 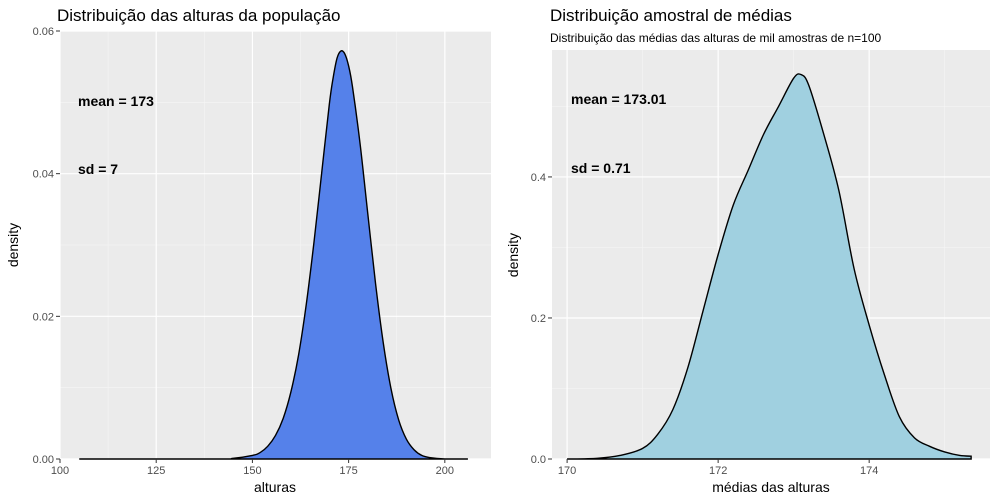 I want to click on left-sd-annotation: sd = 7, so click(x=98, y=169).